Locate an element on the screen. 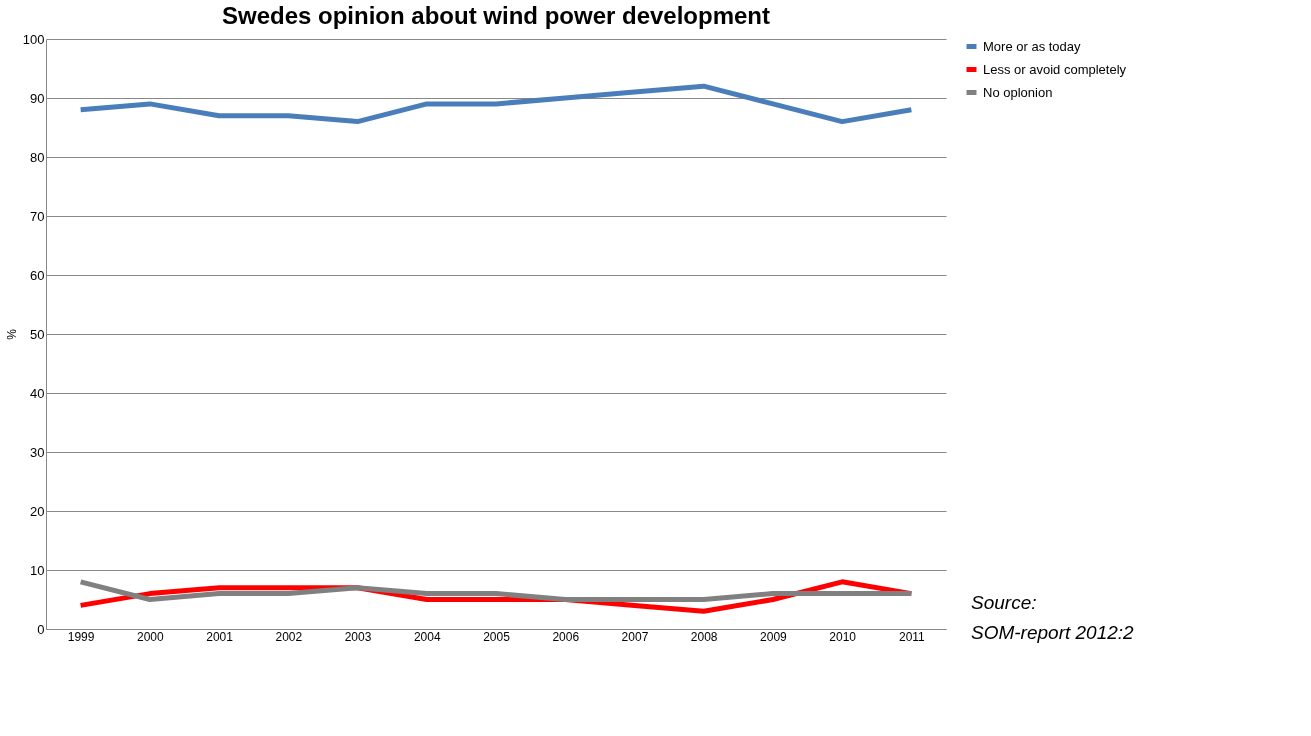  y-tick-label: 10 is located at coordinates (37, 570).